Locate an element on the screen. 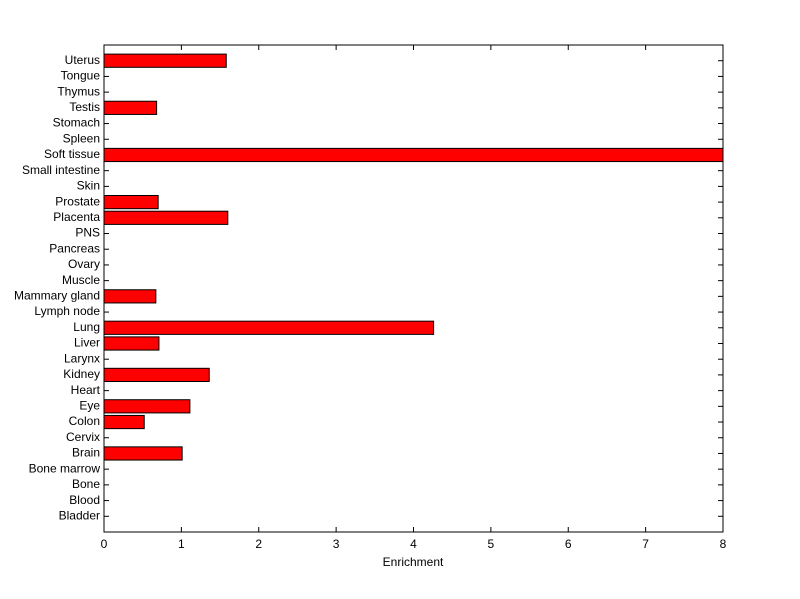 This screenshot has width=800, height=599. y-tick-label: Muscle is located at coordinates (81, 280).